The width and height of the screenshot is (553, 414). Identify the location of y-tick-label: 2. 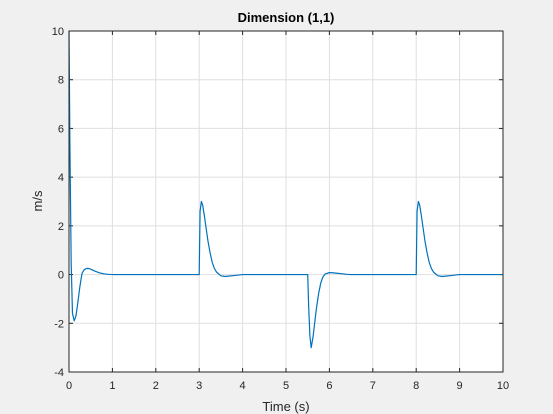
(61, 227).